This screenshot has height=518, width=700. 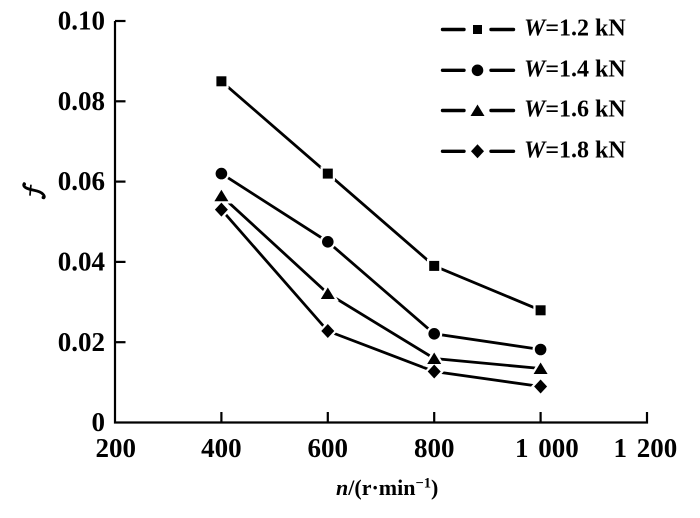 I want to click on svg-text: 1 000, so click(x=547, y=448).